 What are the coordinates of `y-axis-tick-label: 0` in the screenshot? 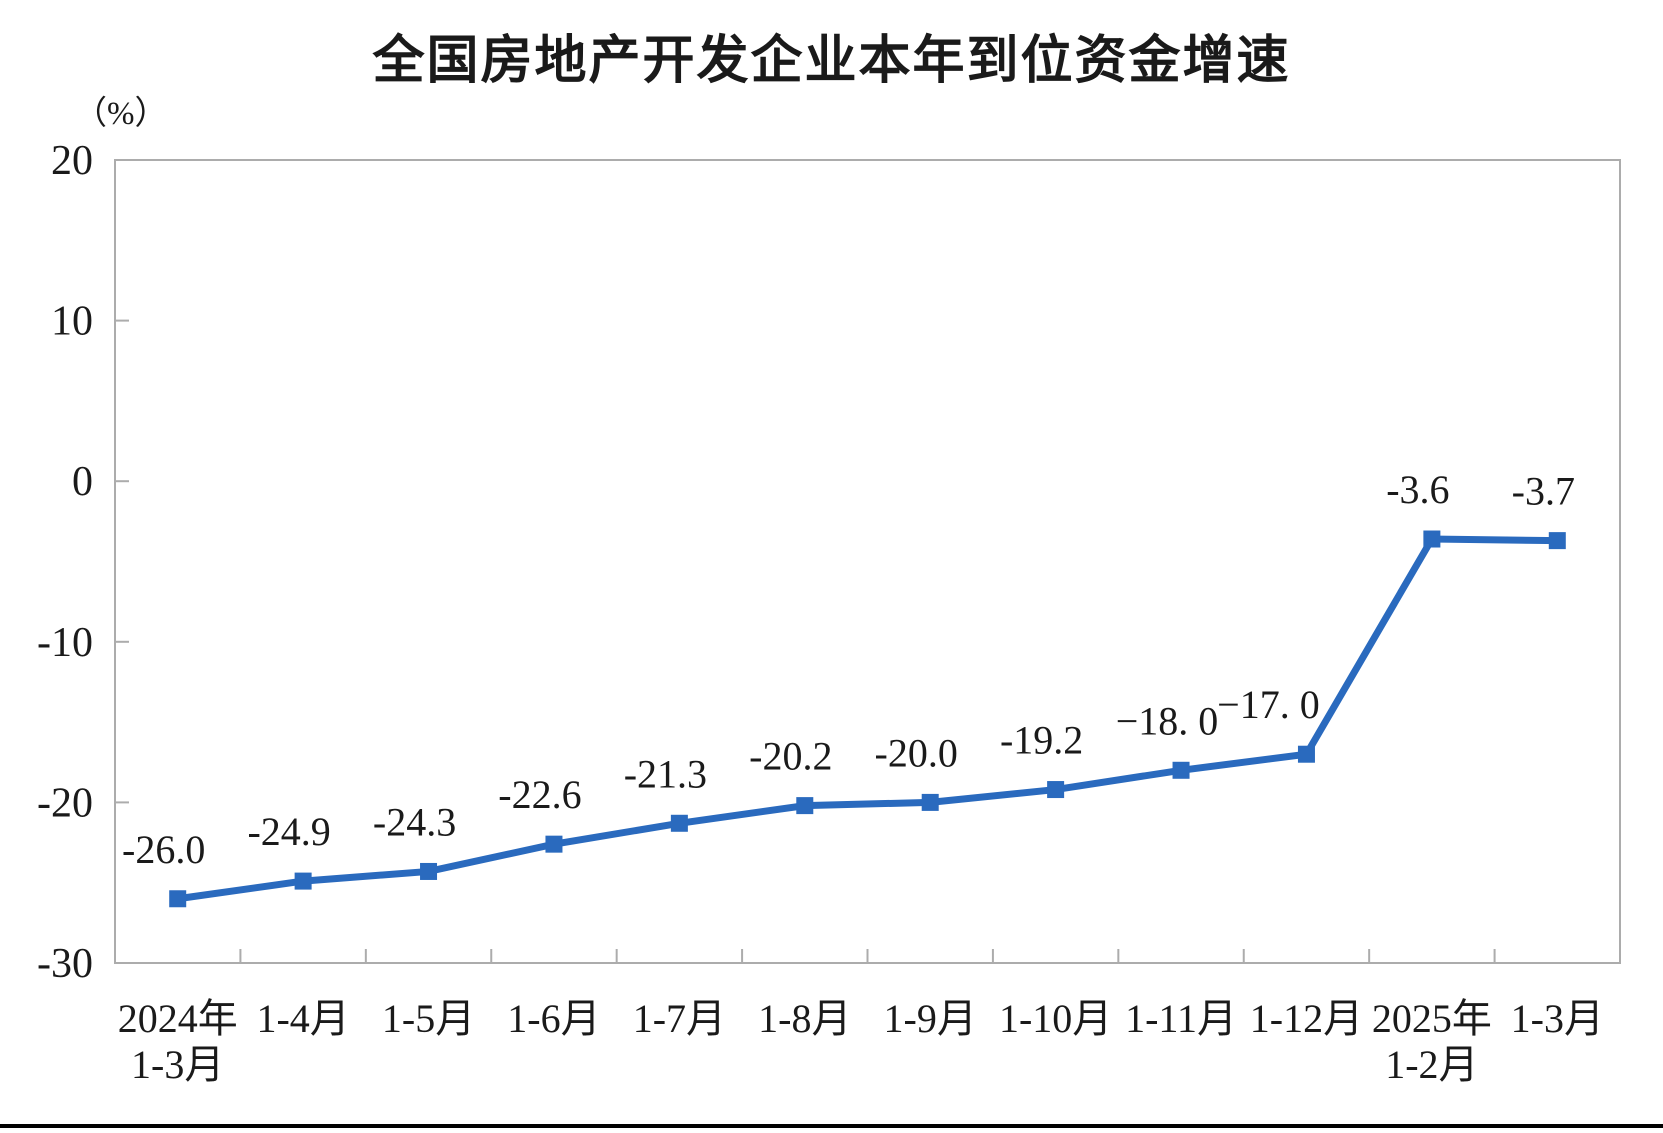 It's located at (82, 482).